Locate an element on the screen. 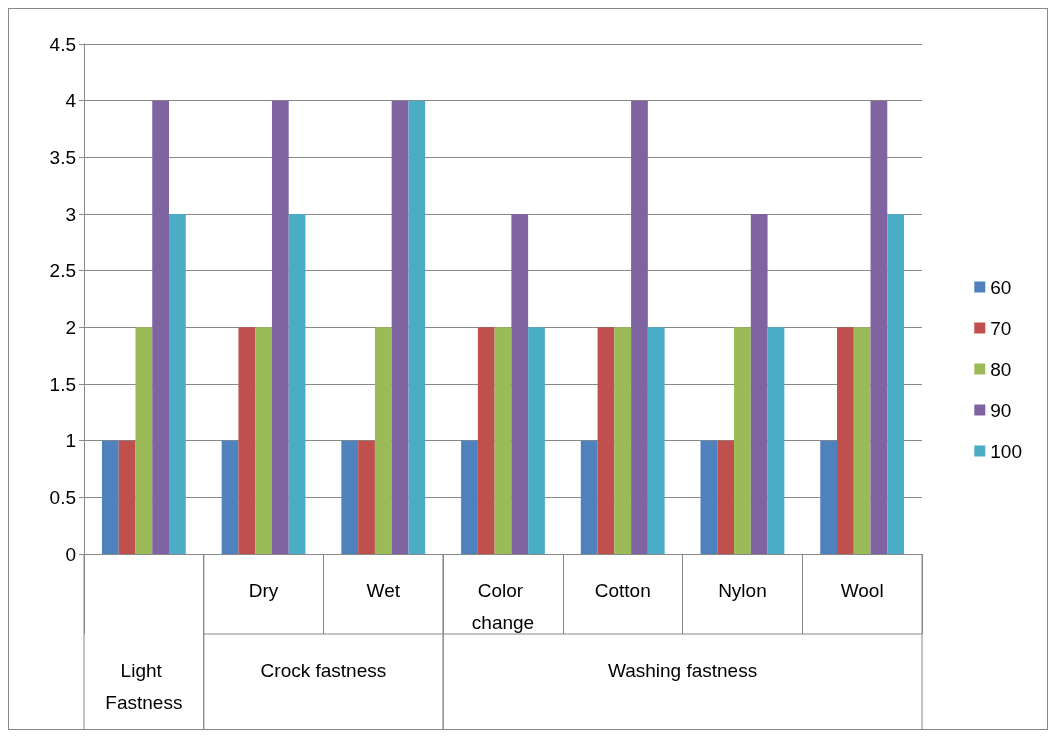 The image size is (1052, 738). text: Crock fastness is located at coordinates (323, 670).